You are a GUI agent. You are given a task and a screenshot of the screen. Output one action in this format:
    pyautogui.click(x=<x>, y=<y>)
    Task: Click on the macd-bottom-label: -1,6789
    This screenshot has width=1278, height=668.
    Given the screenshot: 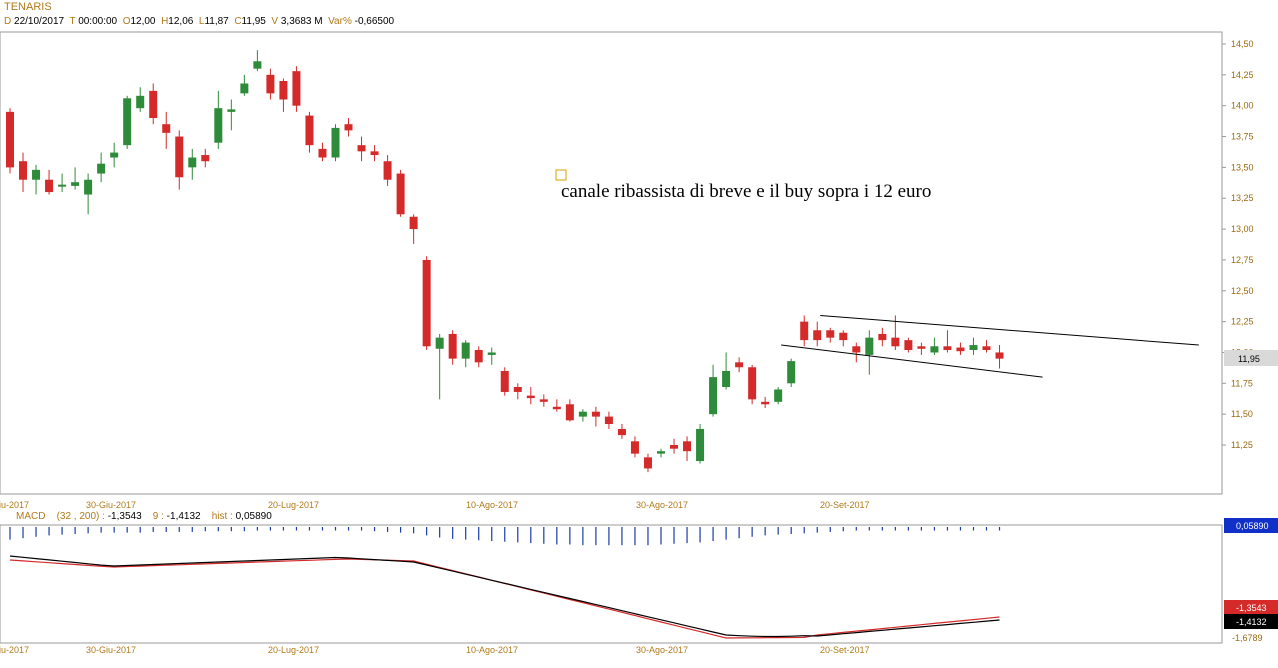 What is the action you would take?
    pyautogui.click(x=1247, y=638)
    